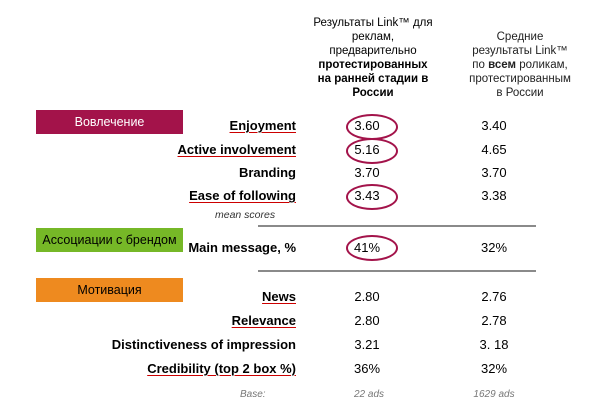  What do you see at coordinates (367, 368) in the screenshot?
I see `value-early-credibility: 36%` at bounding box center [367, 368].